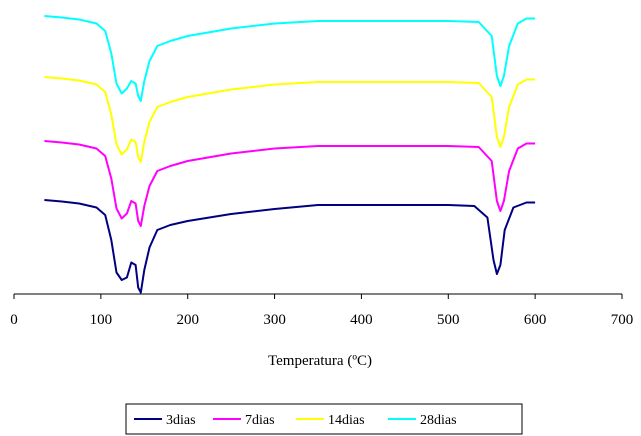 The height and width of the screenshot is (436, 641). Describe the element at coordinates (14, 320) in the screenshot. I see `x-tick-label: 0` at that location.